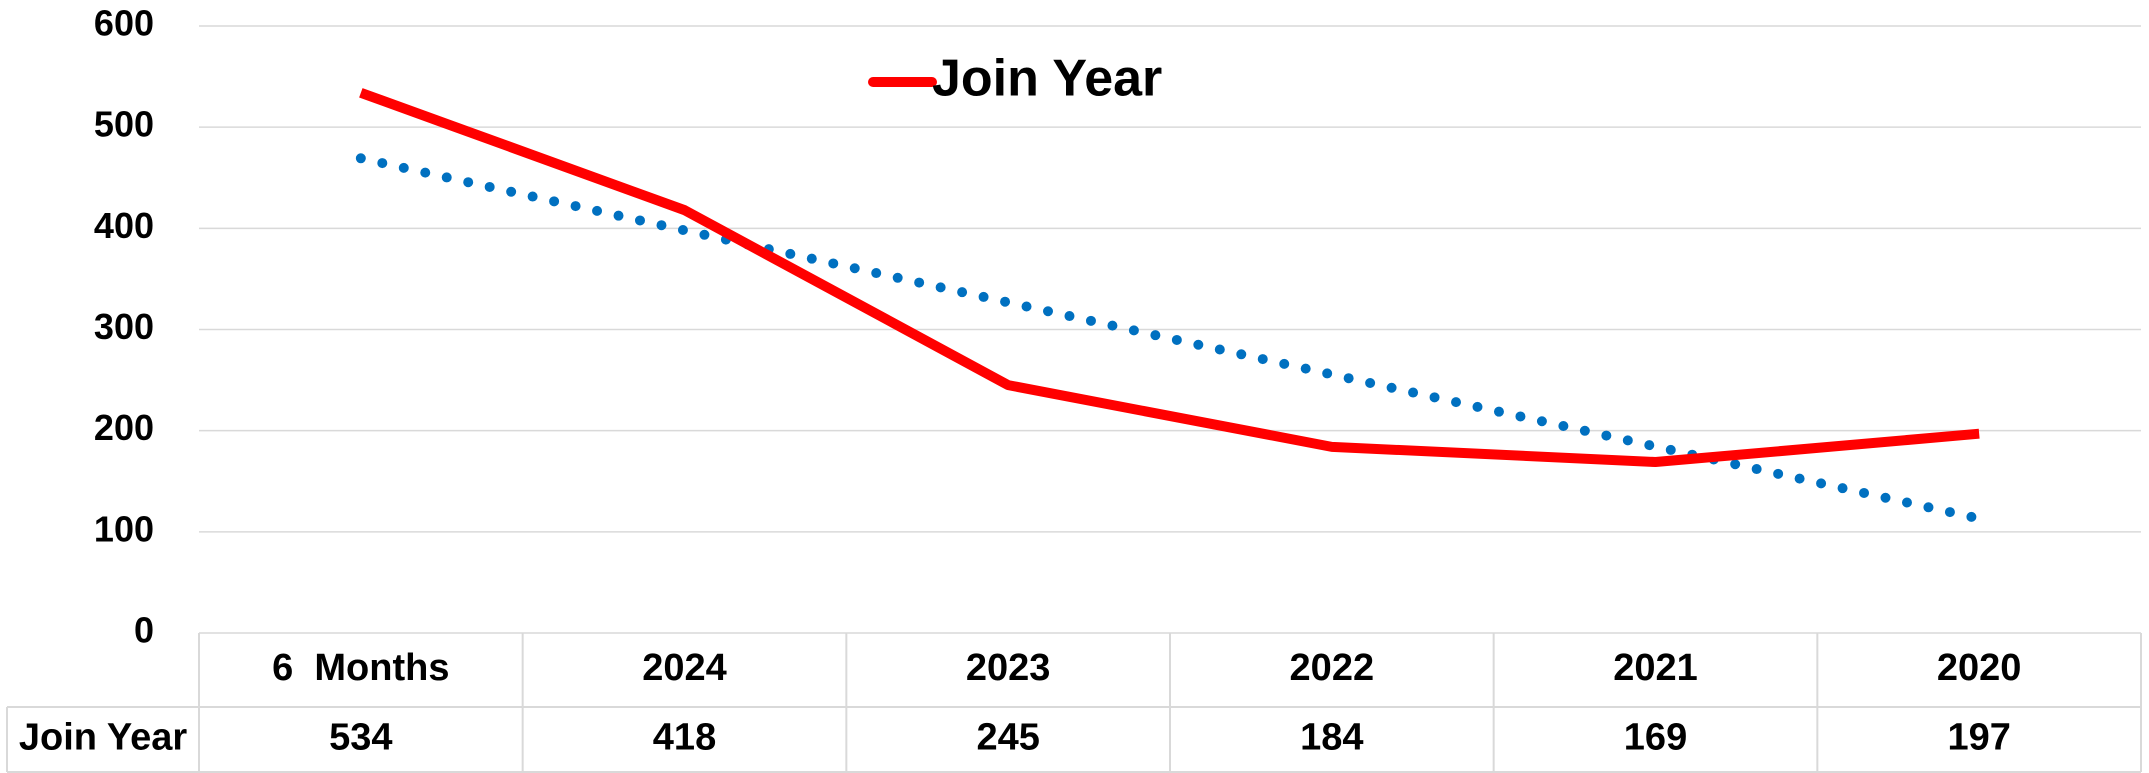 Image resolution: width=2149 pixels, height=773 pixels. I want to click on table-value: 184, so click(1331, 738).